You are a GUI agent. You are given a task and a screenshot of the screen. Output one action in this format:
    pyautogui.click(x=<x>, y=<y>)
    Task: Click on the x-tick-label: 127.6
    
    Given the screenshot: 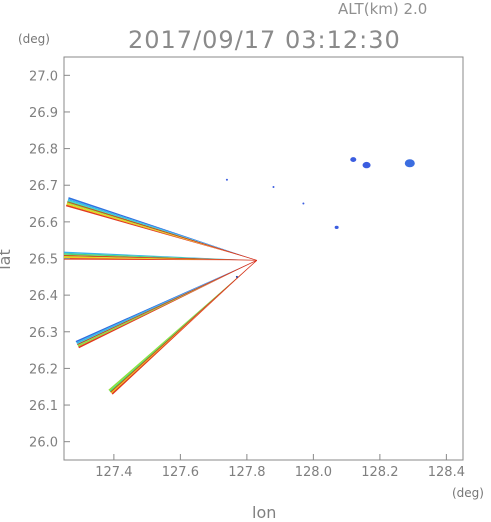 What is the action you would take?
    pyautogui.click(x=180, y=472)
    